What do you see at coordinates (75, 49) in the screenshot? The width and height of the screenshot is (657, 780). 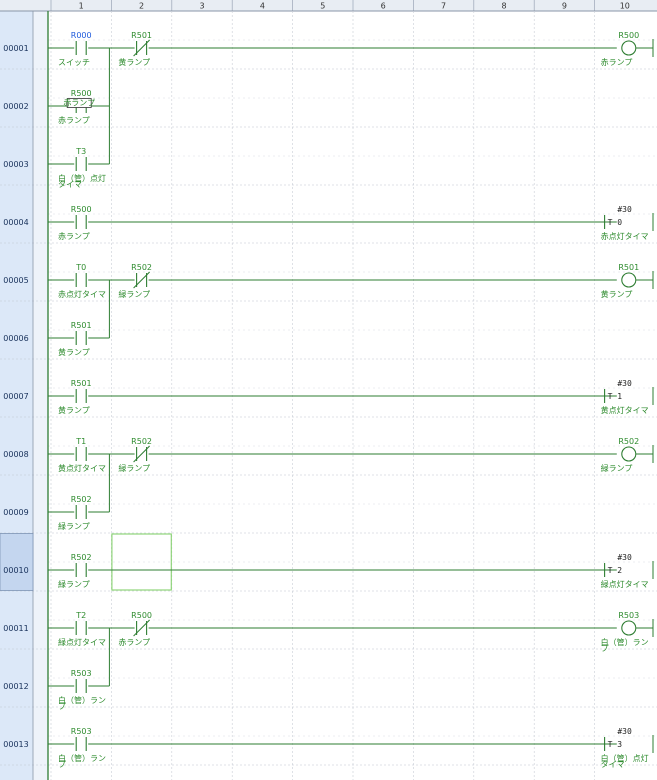 I see `no-contact-R000: R000 スイッチ` at bounding box center [75, 49].